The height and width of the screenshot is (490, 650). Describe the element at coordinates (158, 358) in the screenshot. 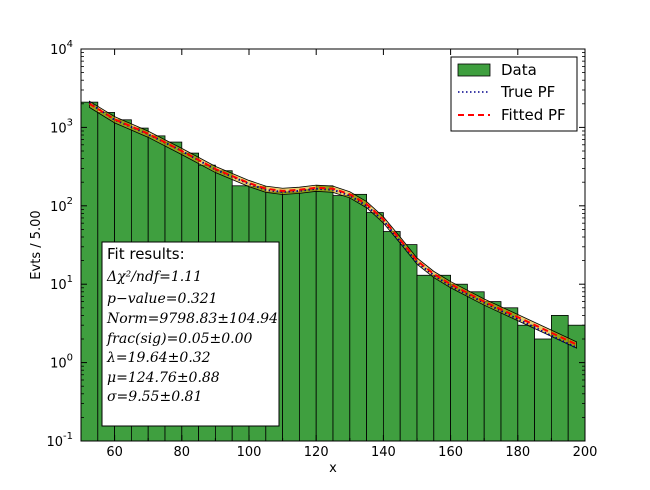

I see `fit-lambda: λ=19.64±0.32` at that location.